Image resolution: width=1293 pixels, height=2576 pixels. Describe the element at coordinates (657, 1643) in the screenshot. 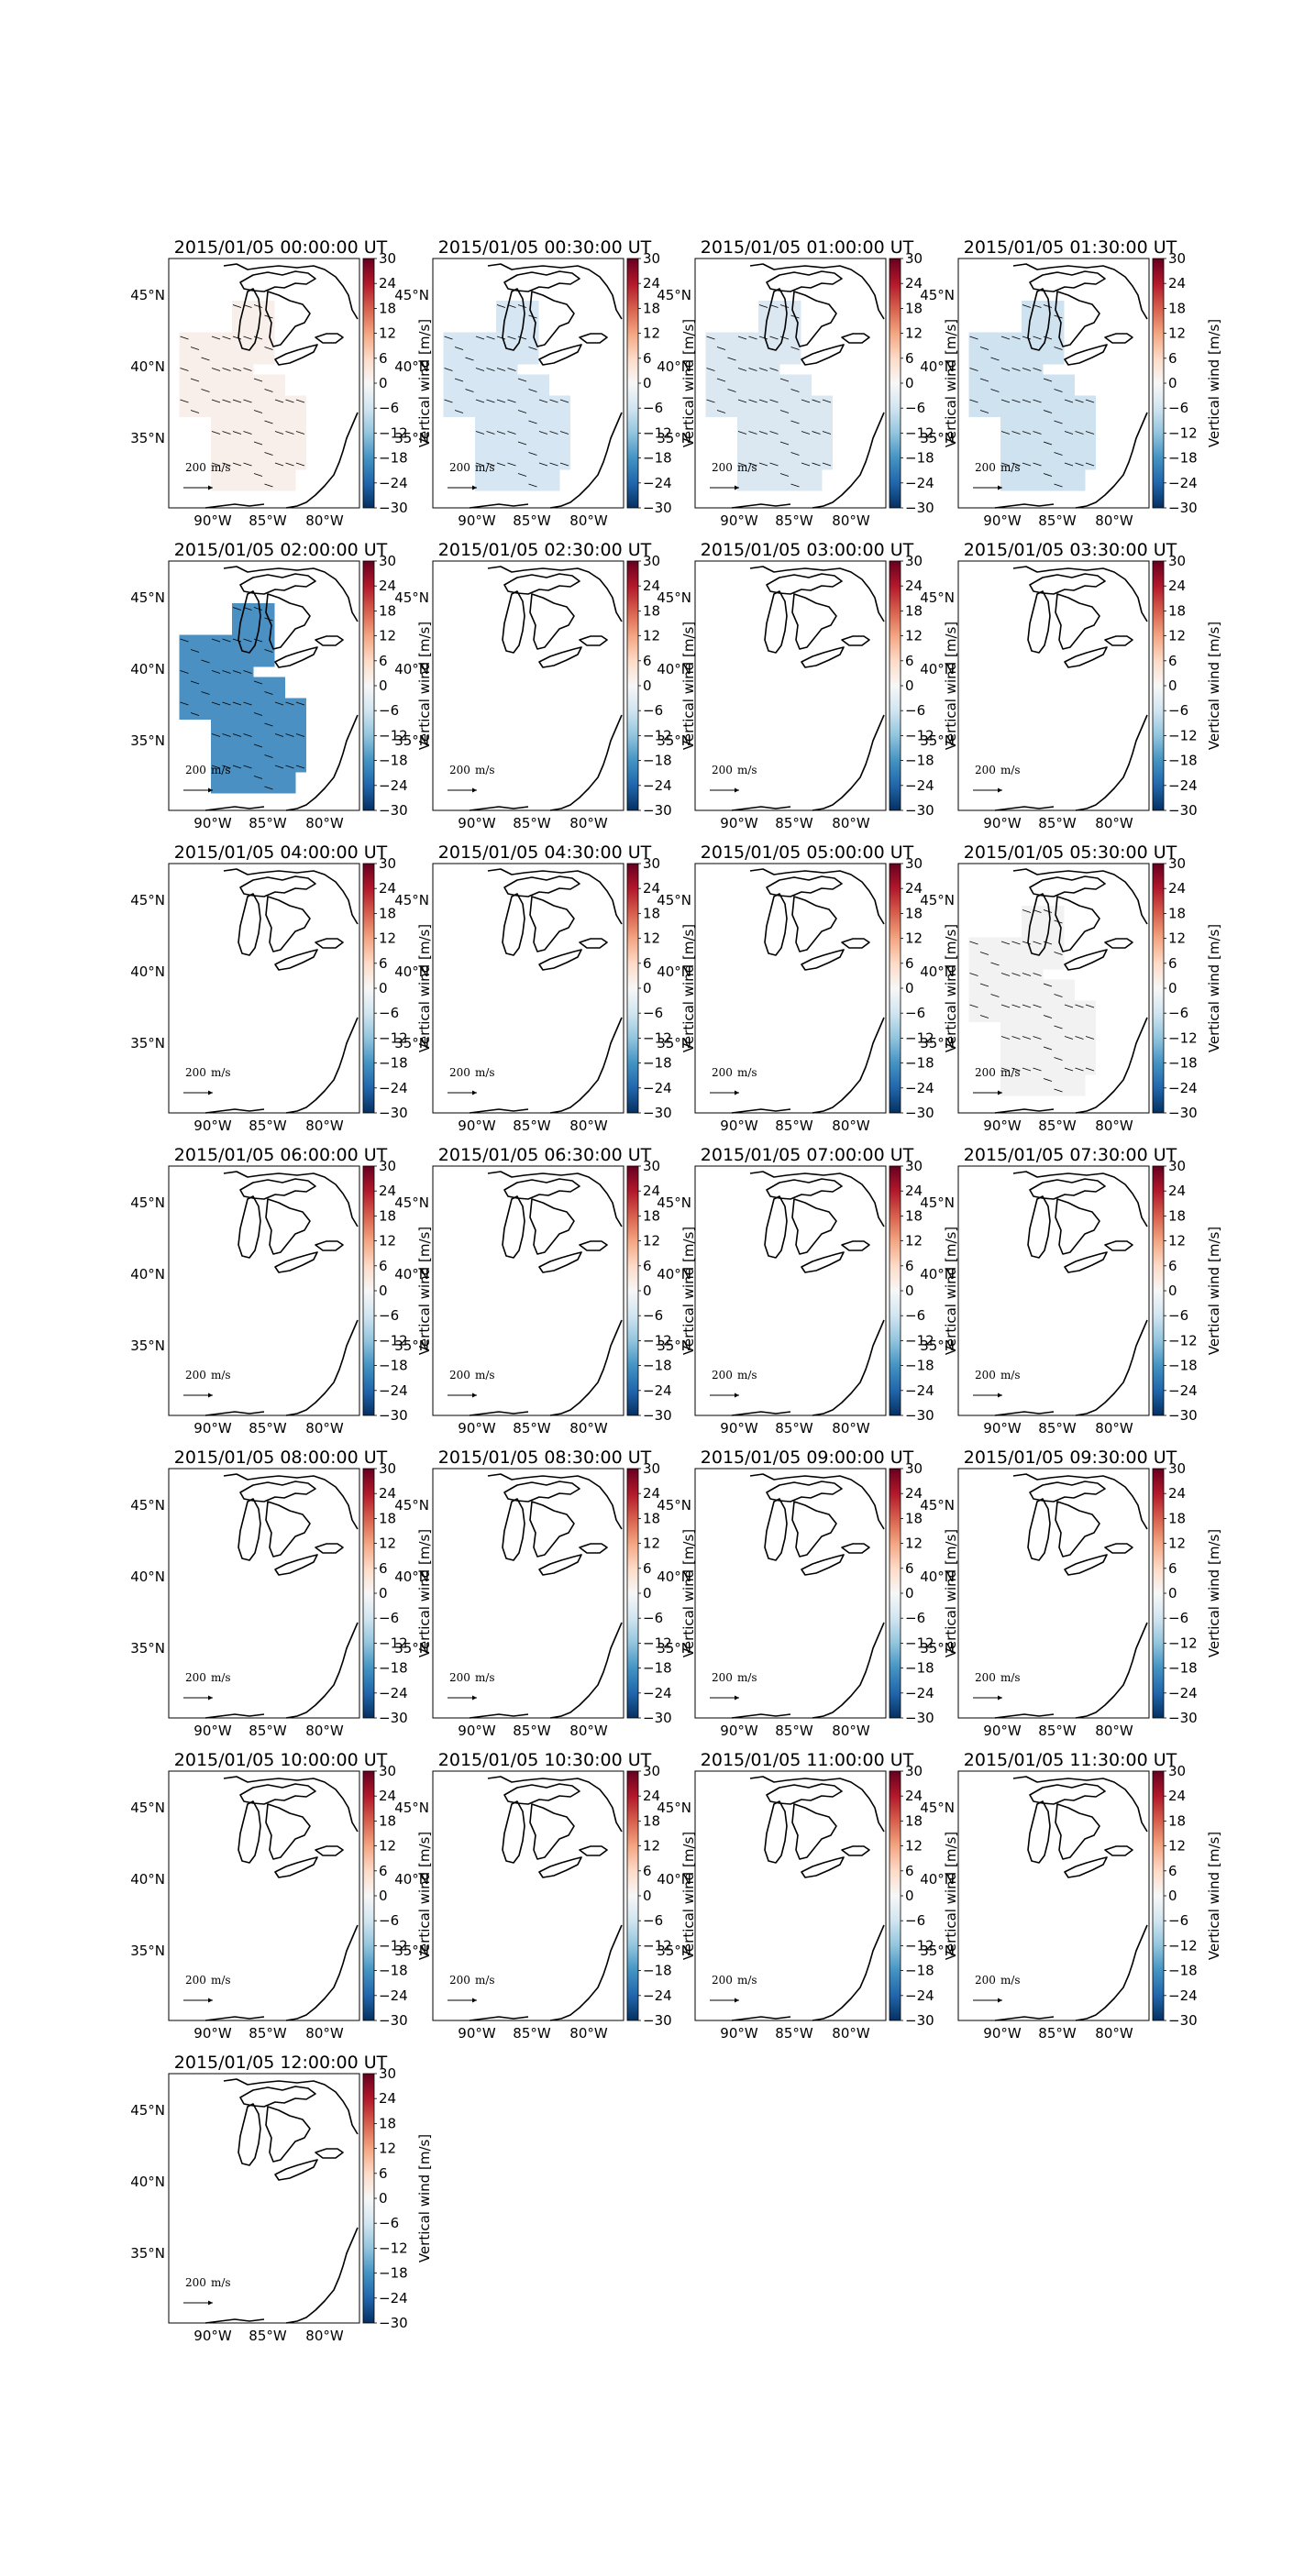

I see `colorbar-tick-label: −12` at that location.